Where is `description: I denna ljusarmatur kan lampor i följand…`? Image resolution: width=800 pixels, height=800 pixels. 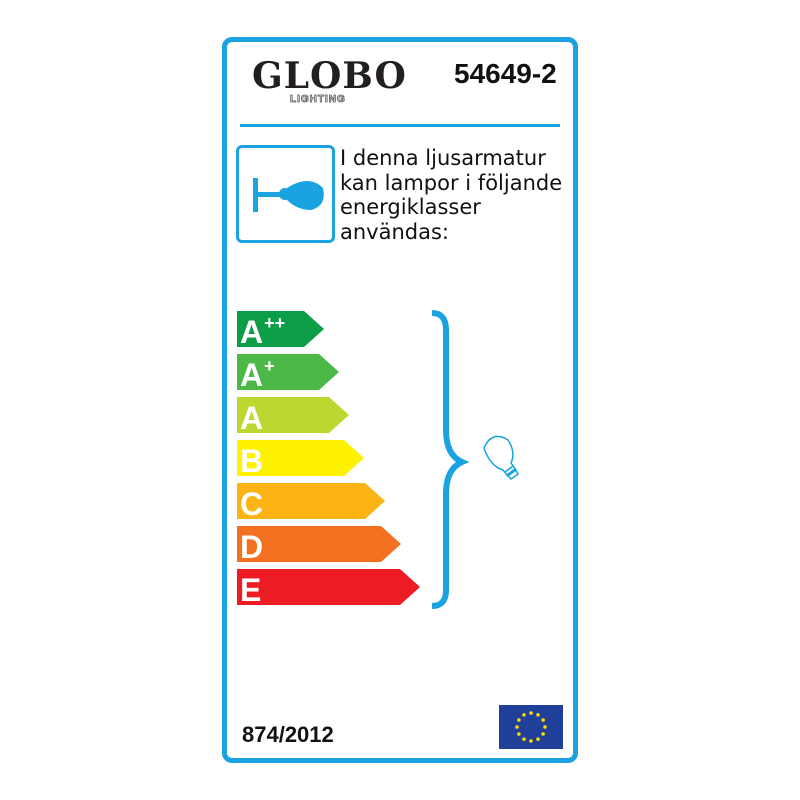 description: I denna ljusarmatur kan lampor i följand… is located at coordinates (451, 195).